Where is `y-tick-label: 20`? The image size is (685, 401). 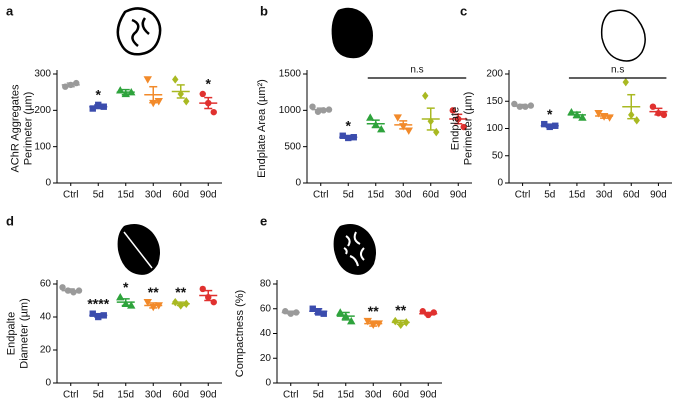
y-tick-label: 20 is located at coordinates (46, 350).